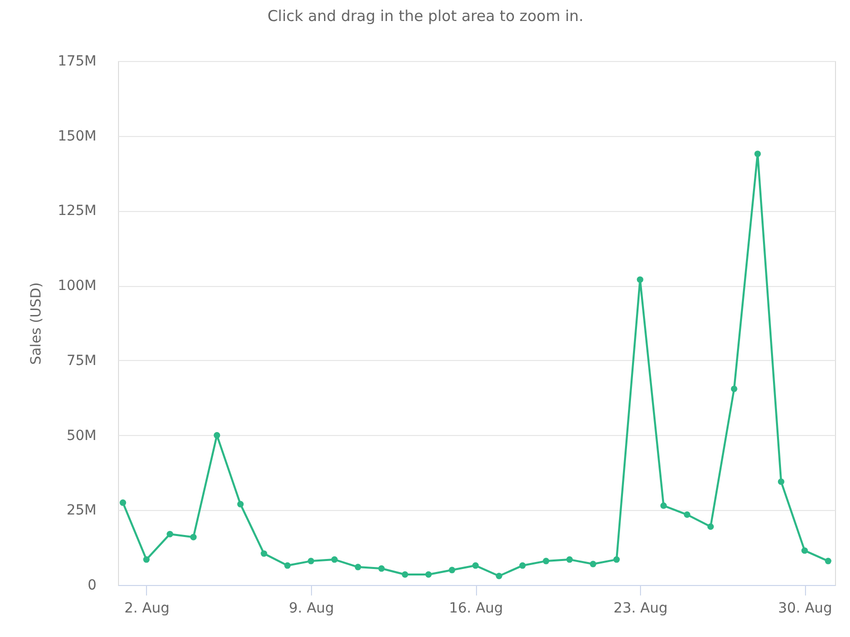 The image size is (850, 637). I want to click on x-tick-label: 9. Aug, so click(311, 608).